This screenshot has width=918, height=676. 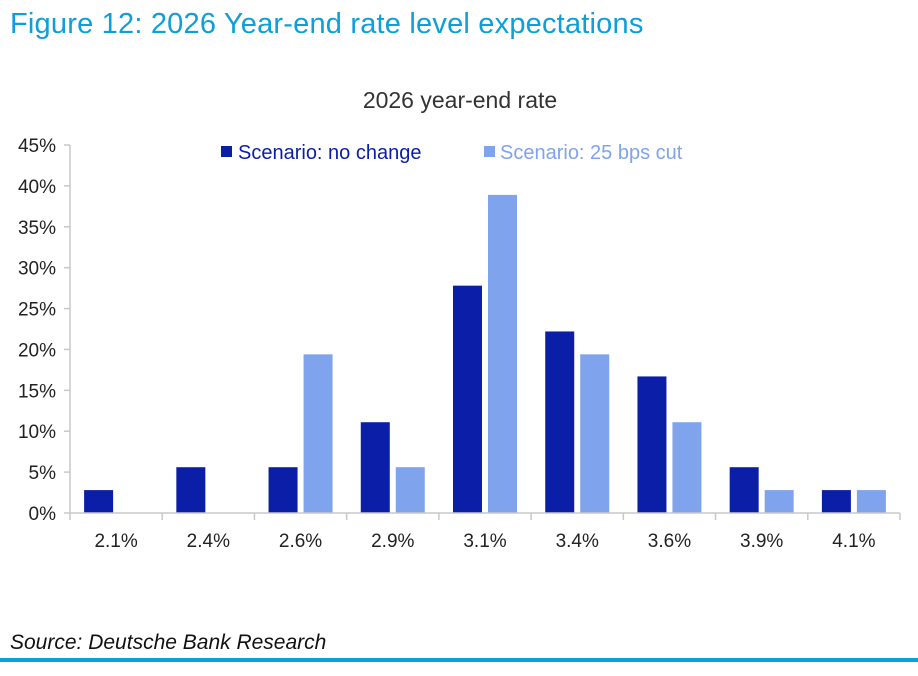 What do you see at coordinates (168, 642) in the screenshot?
I see `source-note: Source: Deutsche Bank Research` at bounding box center [168, 642].